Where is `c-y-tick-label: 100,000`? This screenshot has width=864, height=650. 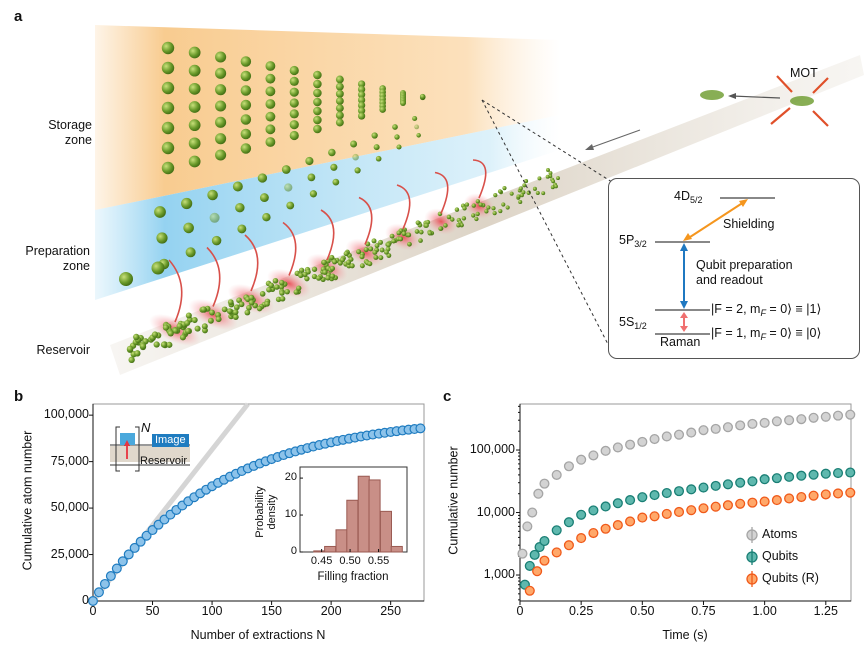
c-y-tick-label: 100,000 is located at coordinates (492, 449).